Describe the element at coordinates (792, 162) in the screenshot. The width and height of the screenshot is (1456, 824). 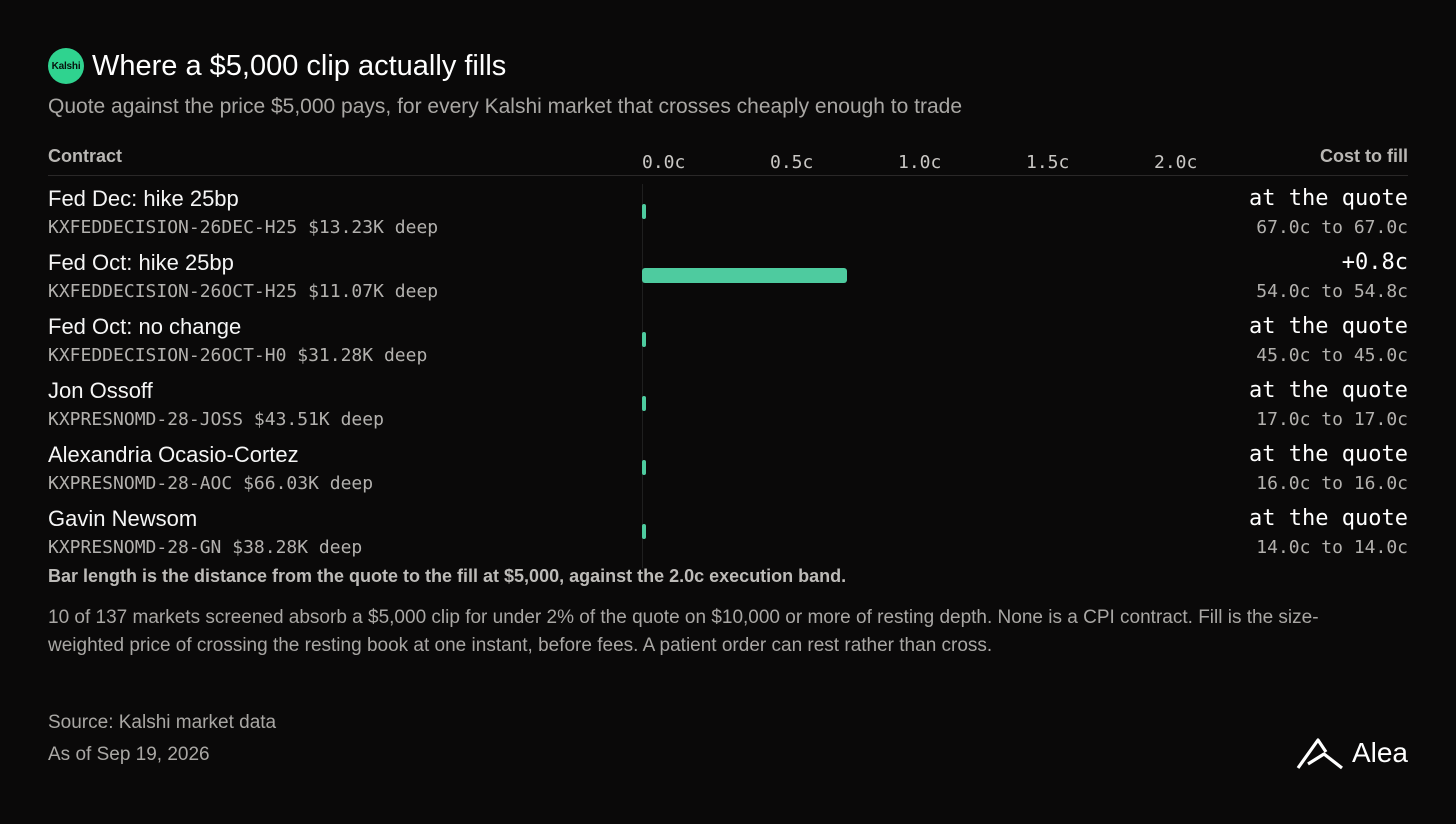
I see `x-tick-label: 0.5c` at that location.